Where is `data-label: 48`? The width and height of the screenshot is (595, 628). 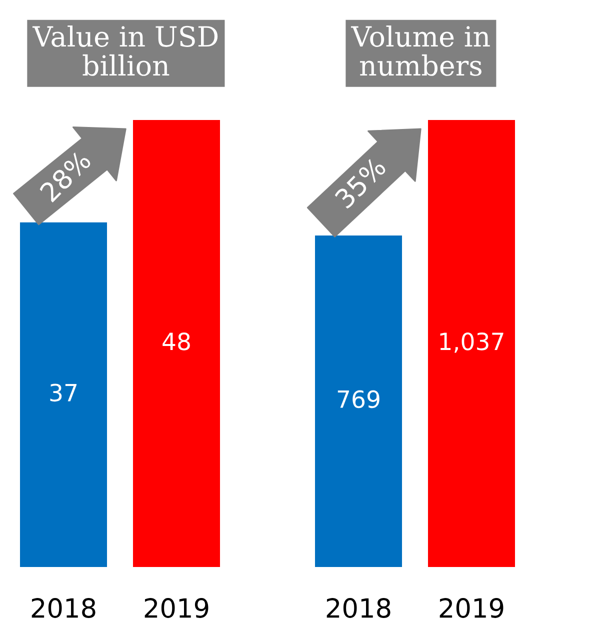
data-label: 48 is located at coordinates (176, 341).